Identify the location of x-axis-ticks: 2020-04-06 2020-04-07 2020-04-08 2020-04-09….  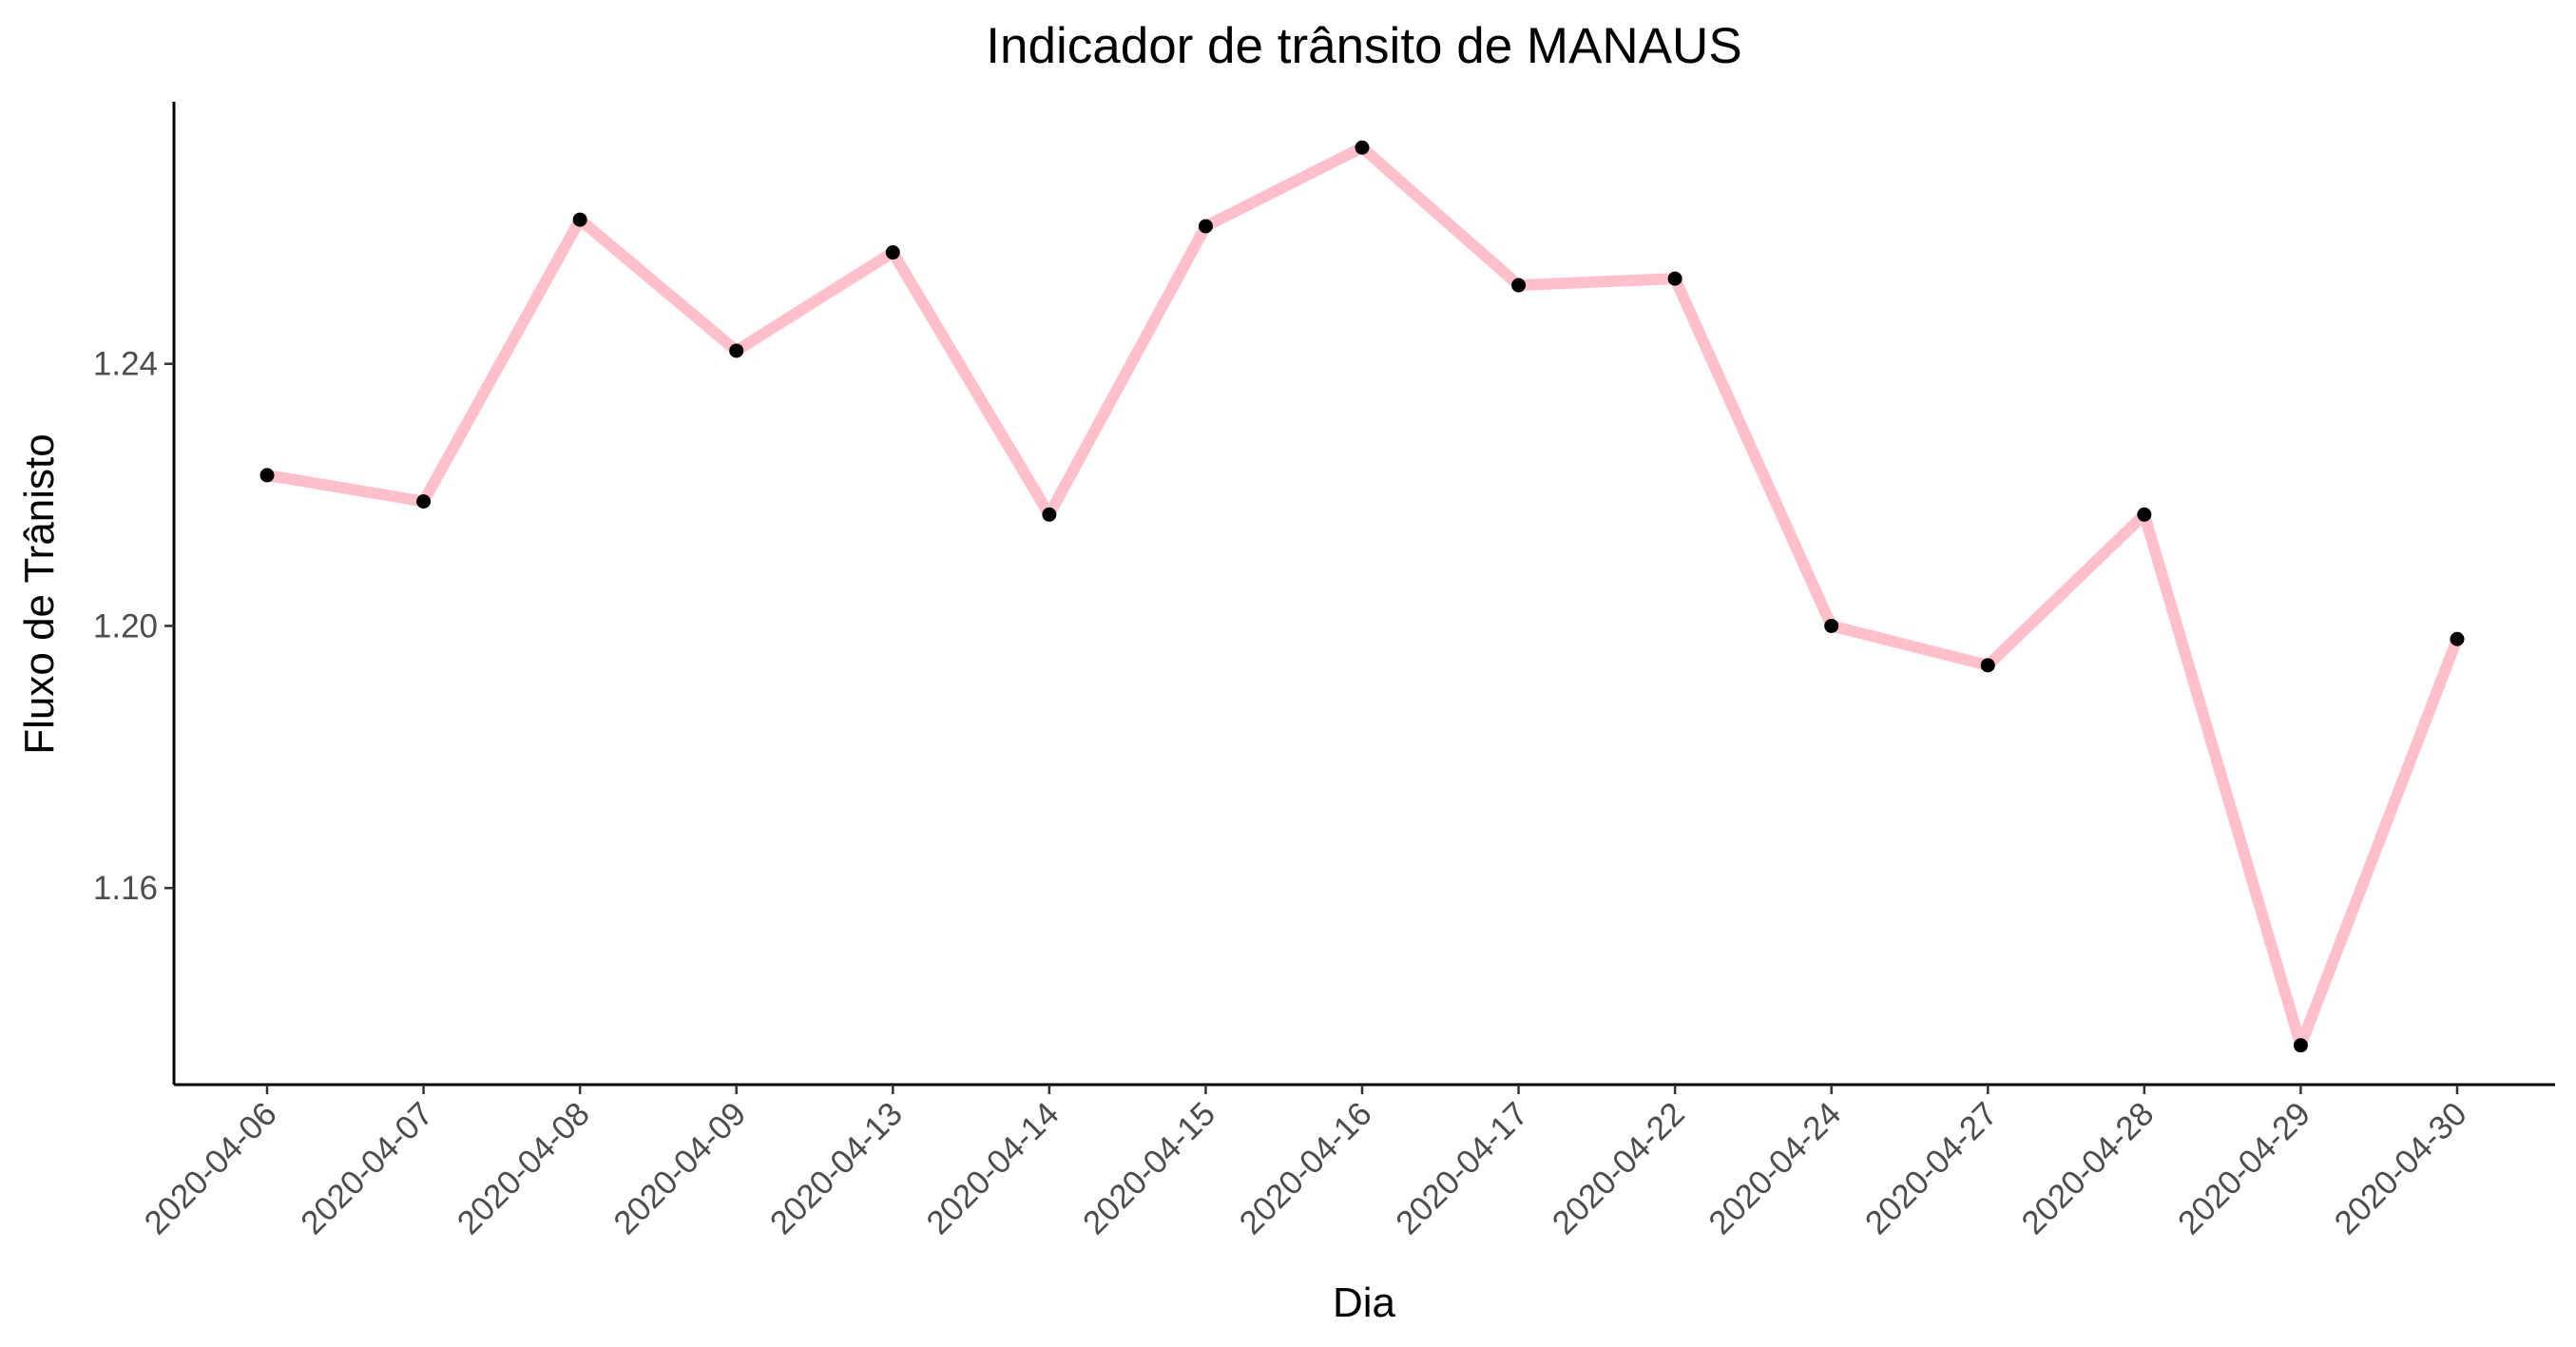
(1305, 1163).